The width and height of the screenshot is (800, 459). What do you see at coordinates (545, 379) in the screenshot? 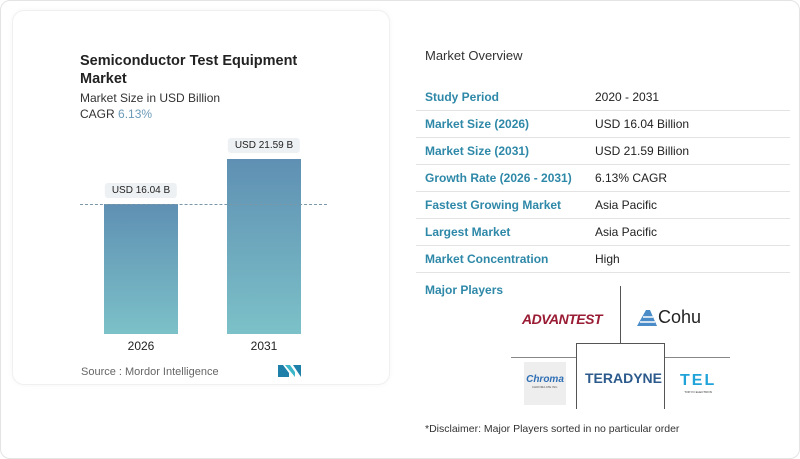
I see `chroma-text: Chroma` at bounding box center [545, 379].